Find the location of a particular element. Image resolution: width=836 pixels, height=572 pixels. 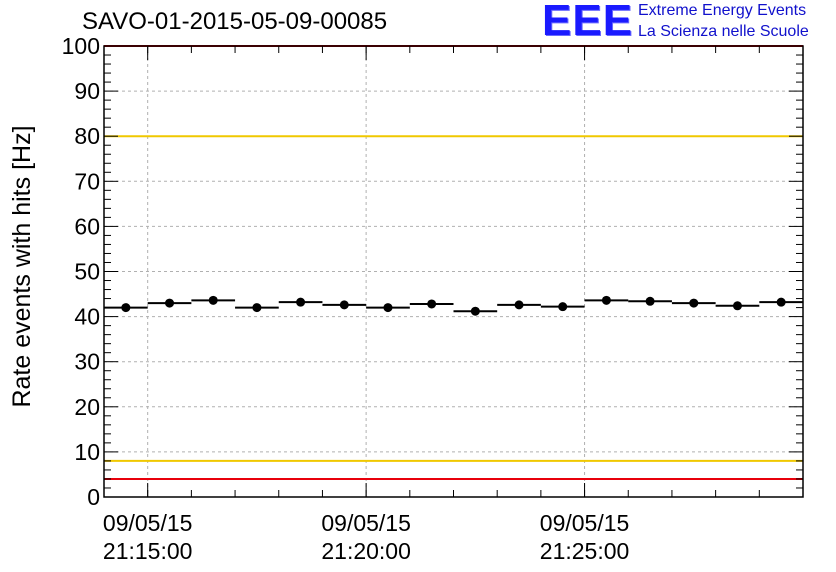

y-tick-label: 10 is located at coordinates (87, 452).